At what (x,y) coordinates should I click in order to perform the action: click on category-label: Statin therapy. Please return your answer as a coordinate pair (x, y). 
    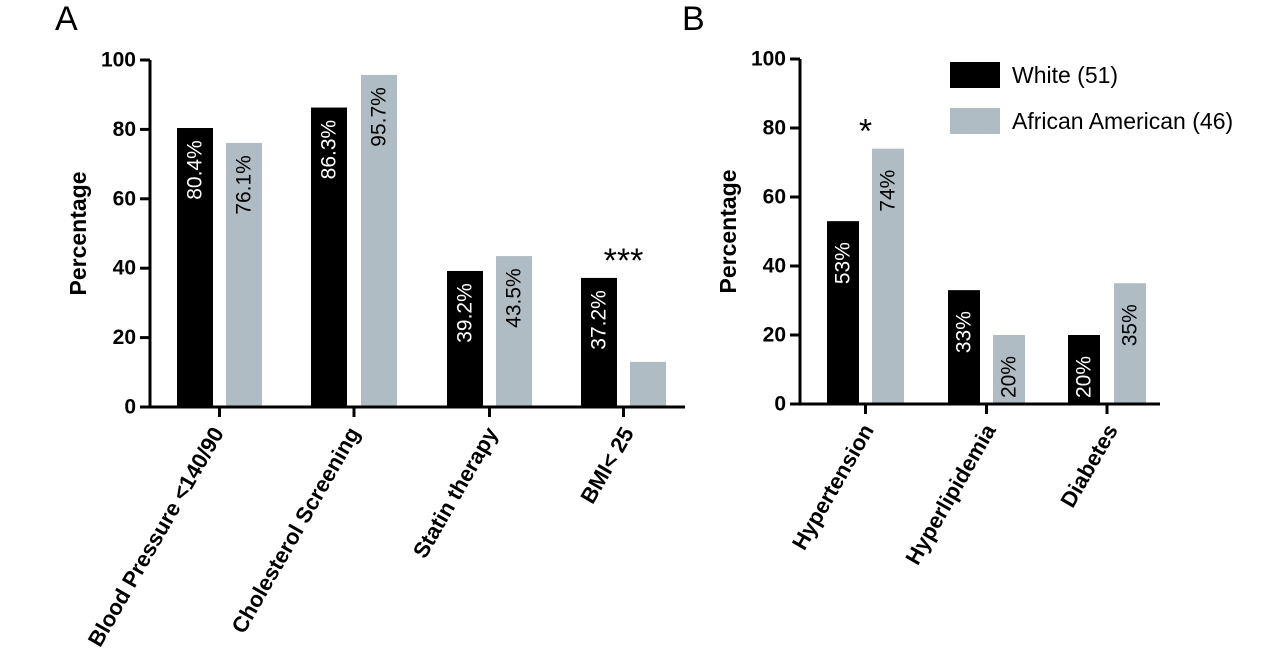
    Looking at the image, I should click on (455, 492).